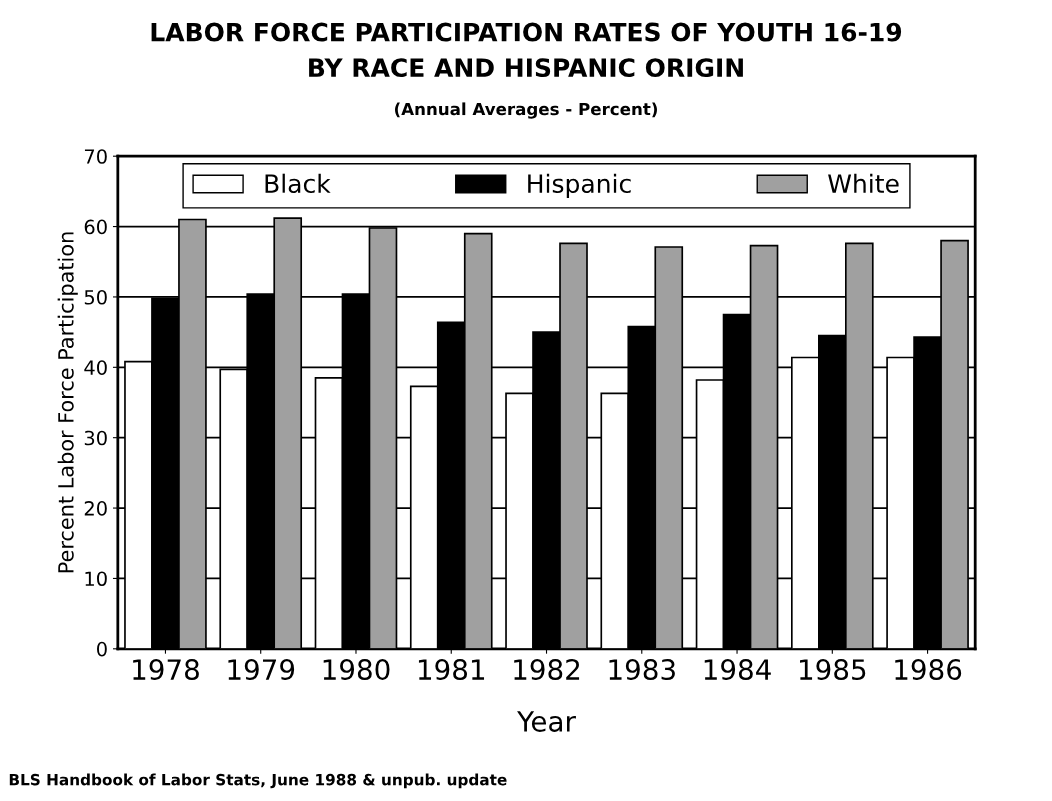 This screenshot has width=1052, height=801. What do you see at coordinates (95, 438) in the screenshot?
I see `y-tick-label: 30` at bounding box center [95, 438].